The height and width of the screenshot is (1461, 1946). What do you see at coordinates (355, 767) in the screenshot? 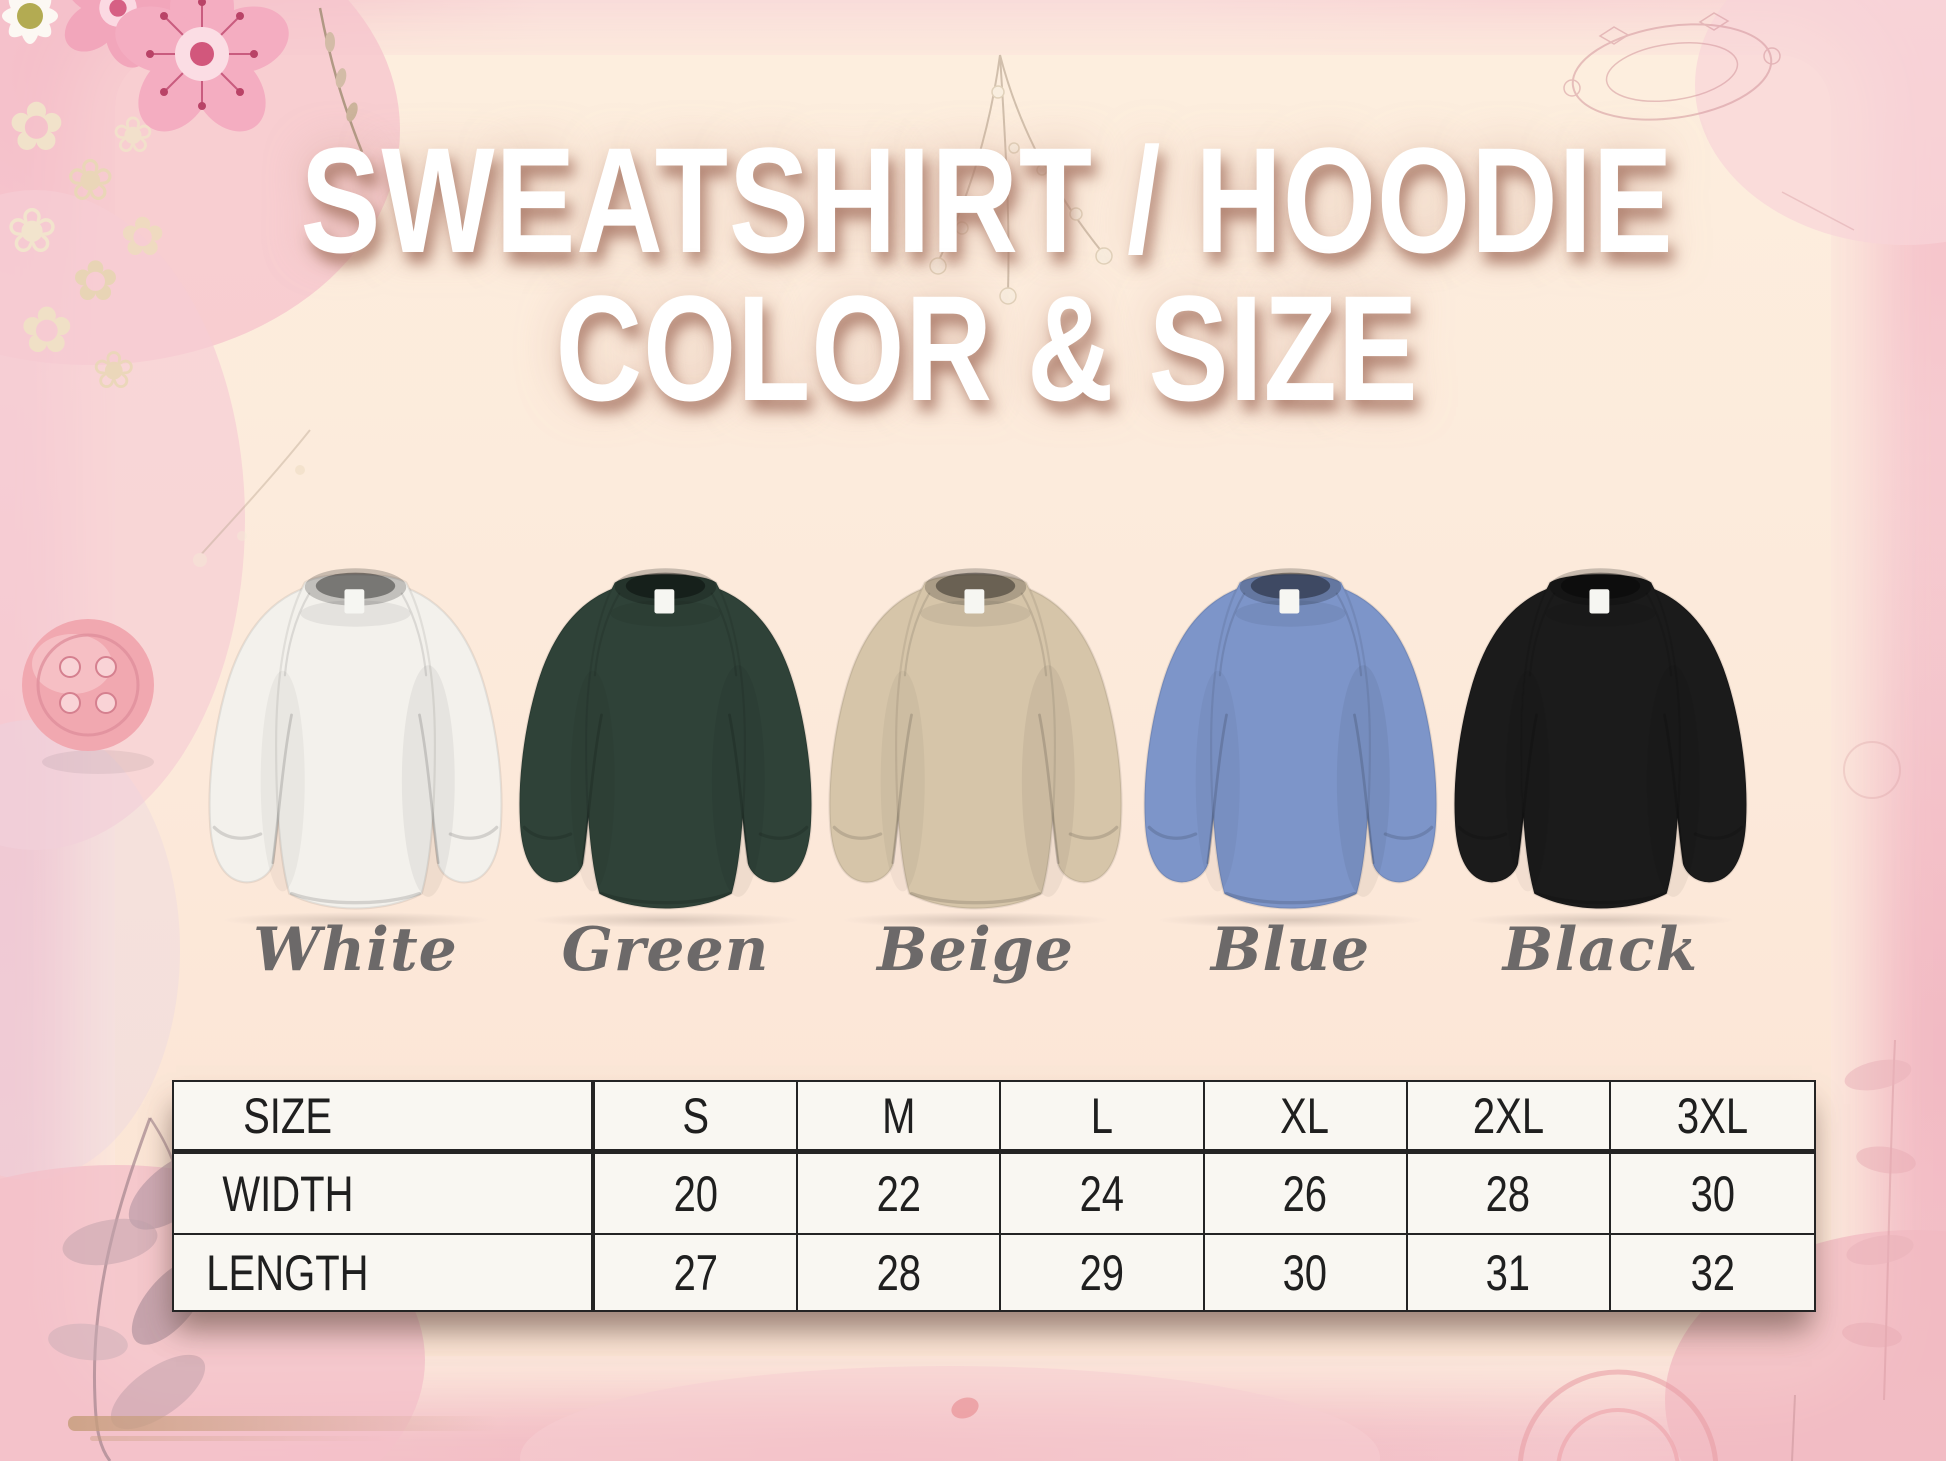
I see `colorway-item-white: White` at bounding box center [355, 767].